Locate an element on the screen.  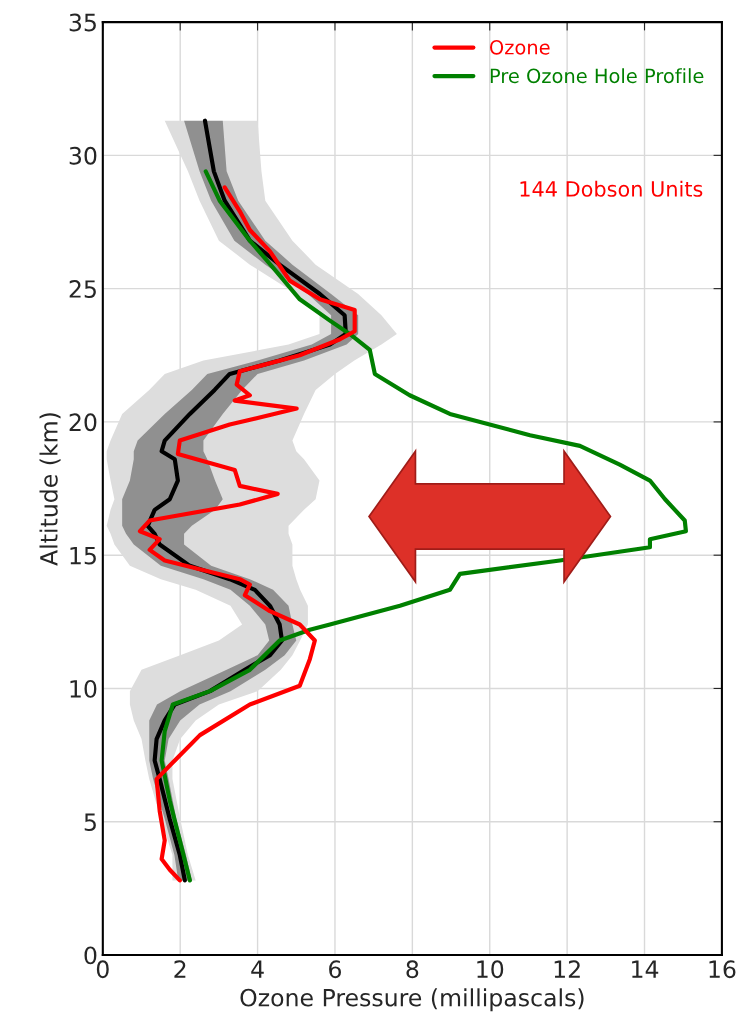
y-tick-label: 30 is located at coordinates (83, 155).